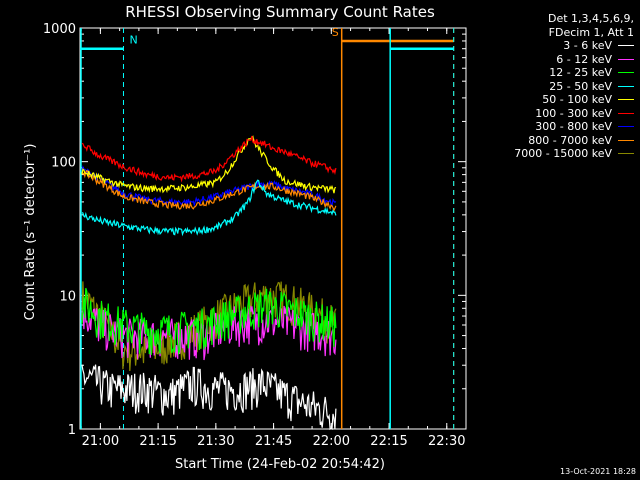 The image size is (640, 480). I want to click on legend-entry-8: 7000 - 15000 keV, so click(574, 154).